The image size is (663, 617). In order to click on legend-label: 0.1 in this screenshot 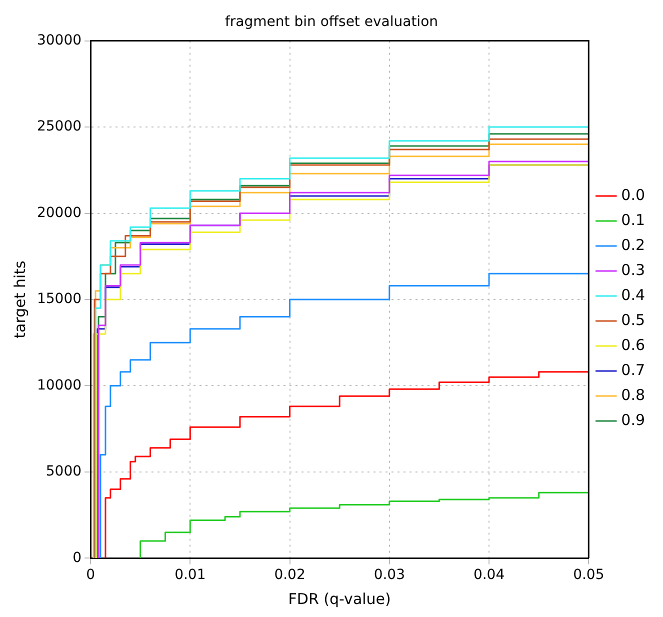, I will do `click(633, 219)`.